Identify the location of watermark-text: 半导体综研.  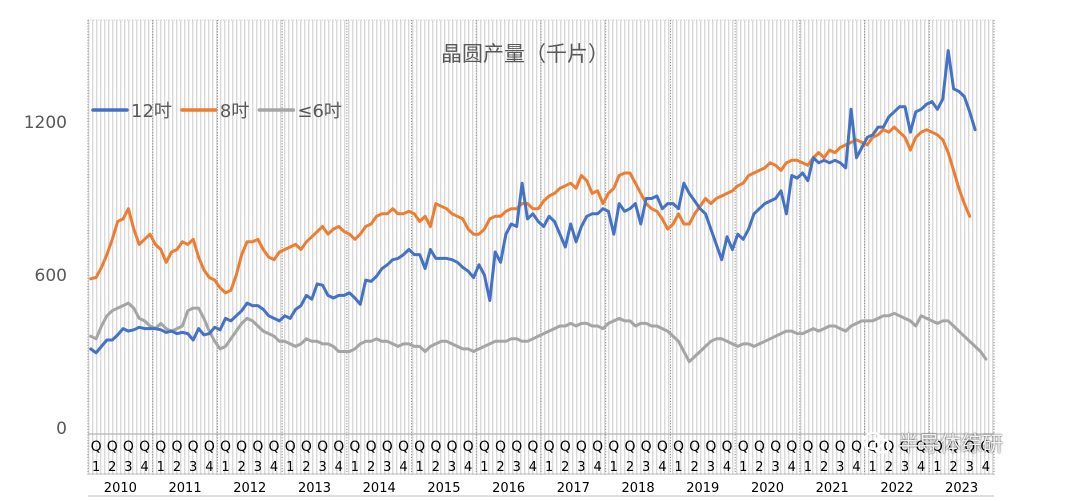
(950, 444).